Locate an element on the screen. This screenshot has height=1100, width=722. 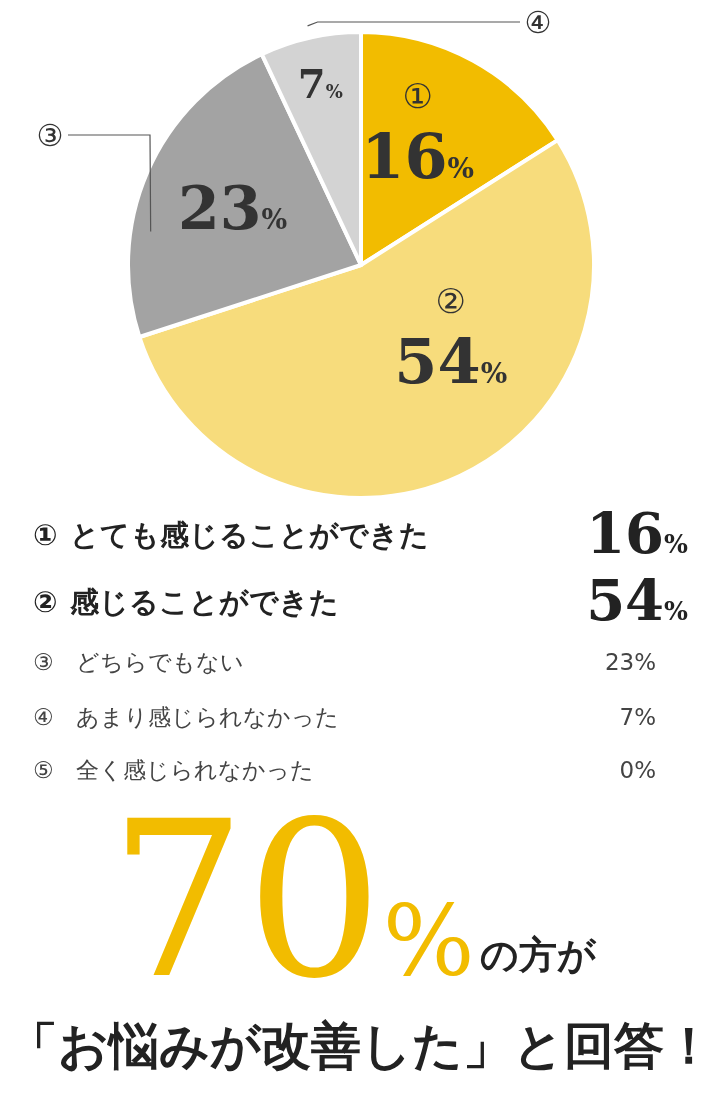
category-label: ③ is located at coordinates (43, 662).